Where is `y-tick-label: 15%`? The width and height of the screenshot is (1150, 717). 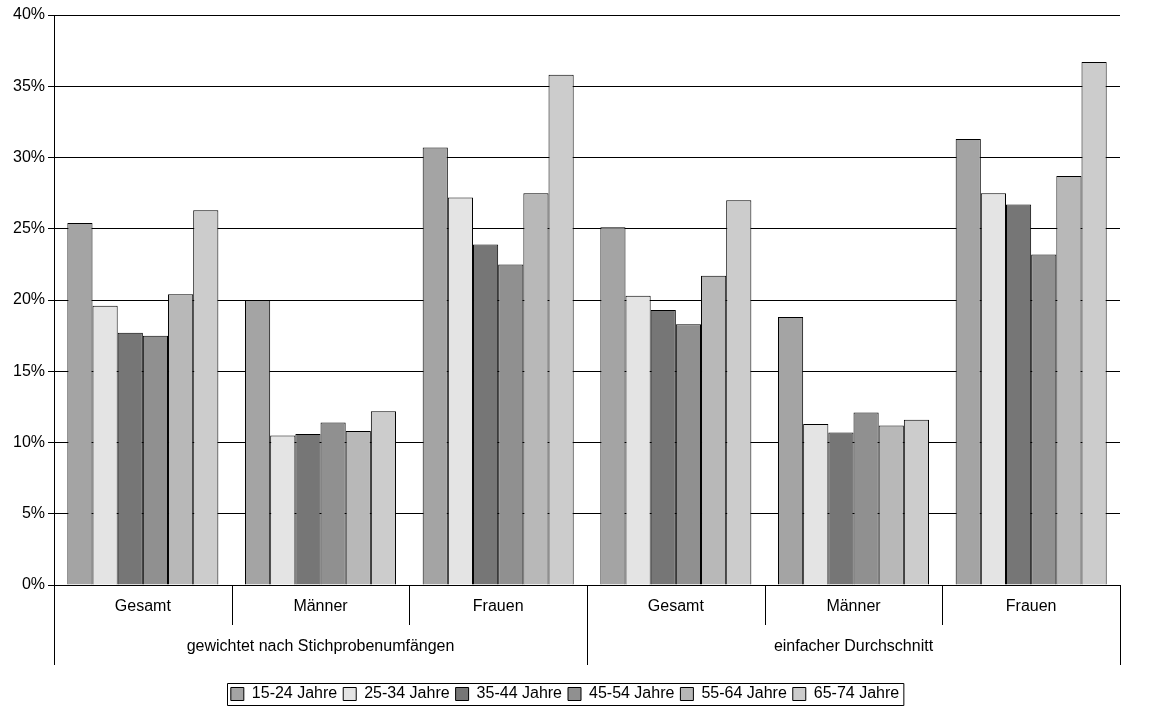
y-tick-label: 15% is located at coordinates (29, 370).